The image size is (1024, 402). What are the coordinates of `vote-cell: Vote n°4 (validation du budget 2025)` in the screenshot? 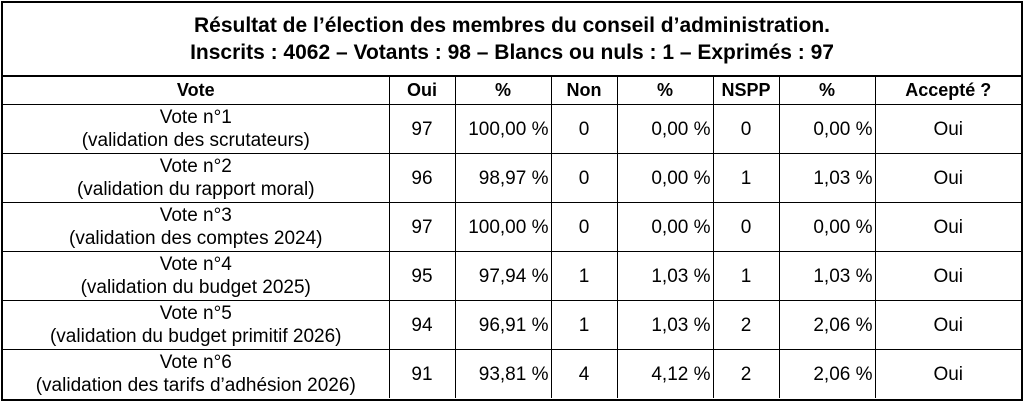 It's located at (196, 276).